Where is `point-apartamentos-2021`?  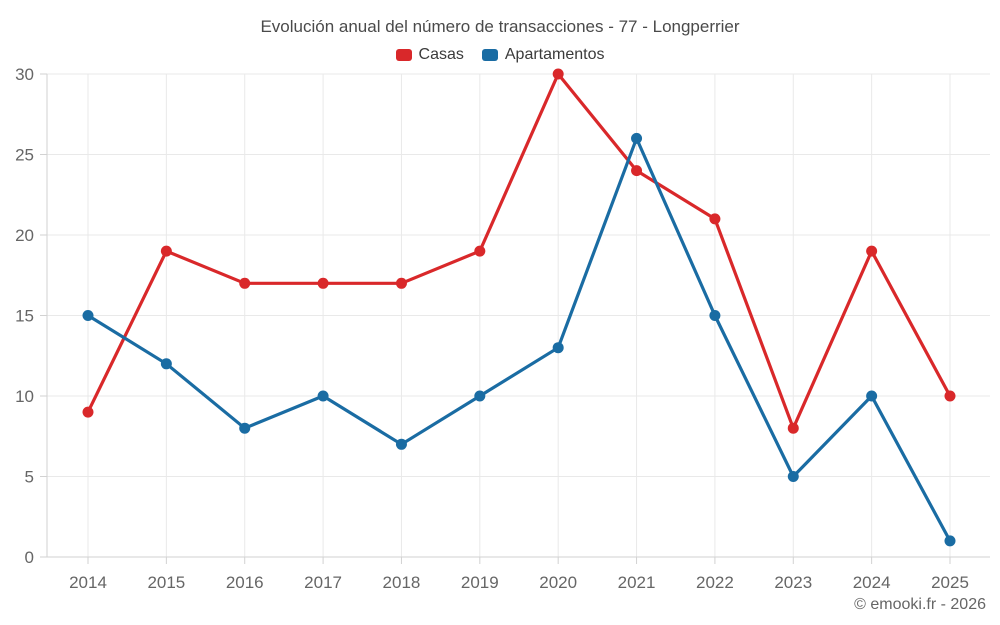
point-apartamentos-2021 is located at coordinates (637, 138).